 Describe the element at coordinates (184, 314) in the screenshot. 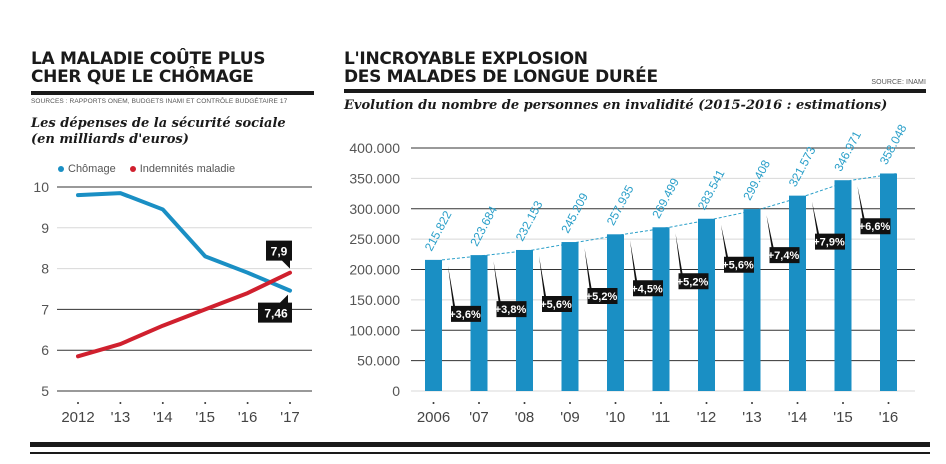

I see `maladie-line` at that location.